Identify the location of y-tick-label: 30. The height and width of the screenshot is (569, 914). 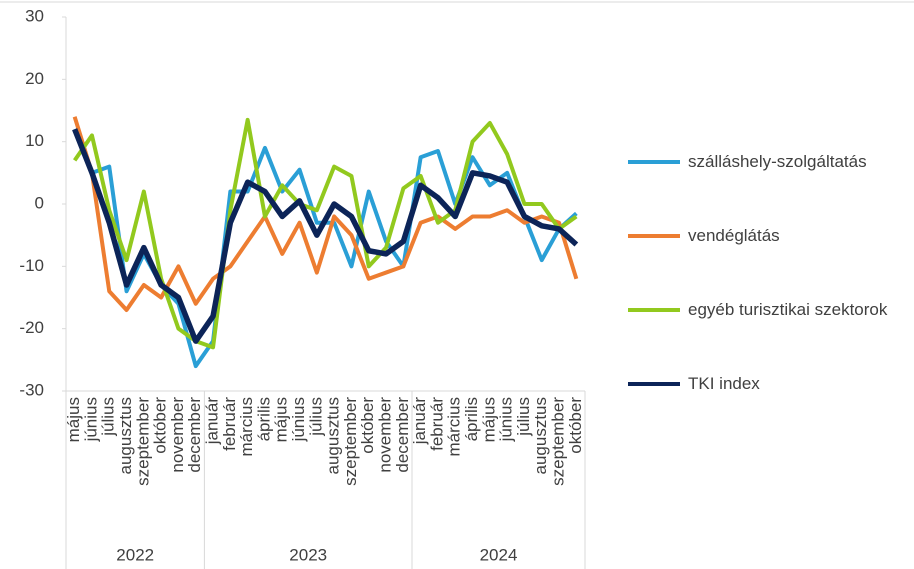
(34, 15).